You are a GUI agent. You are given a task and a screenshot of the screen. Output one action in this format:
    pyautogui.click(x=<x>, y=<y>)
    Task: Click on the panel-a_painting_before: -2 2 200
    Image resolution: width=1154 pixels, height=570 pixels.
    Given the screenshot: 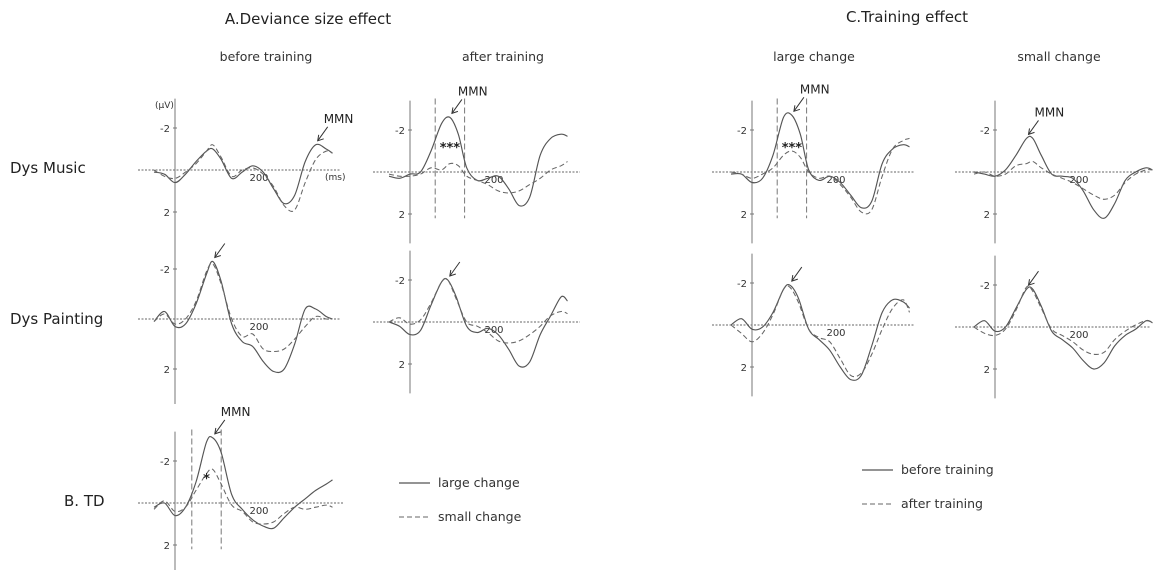 What is the action you would take?
    pyautogui.click(x=239, y=319)
    